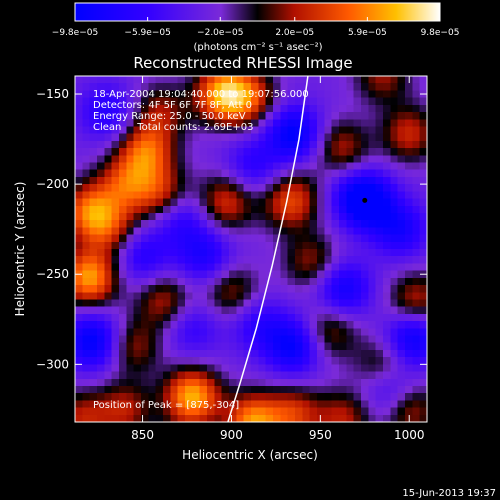  I want to click on colorbar-tick-label: −9.8e−05, so click(75, 33).